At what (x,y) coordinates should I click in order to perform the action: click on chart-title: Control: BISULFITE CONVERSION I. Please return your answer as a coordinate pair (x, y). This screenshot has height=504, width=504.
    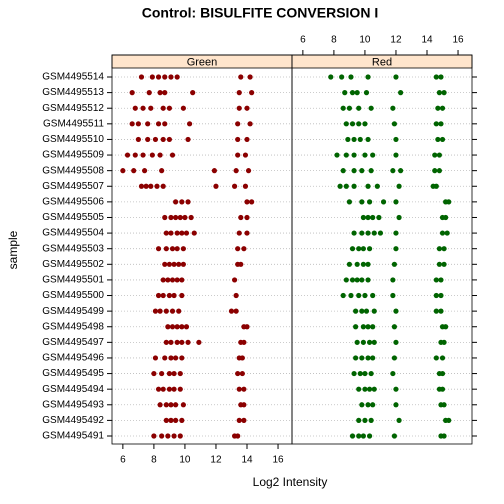
    Looking at the image, I should click on (260, 13).